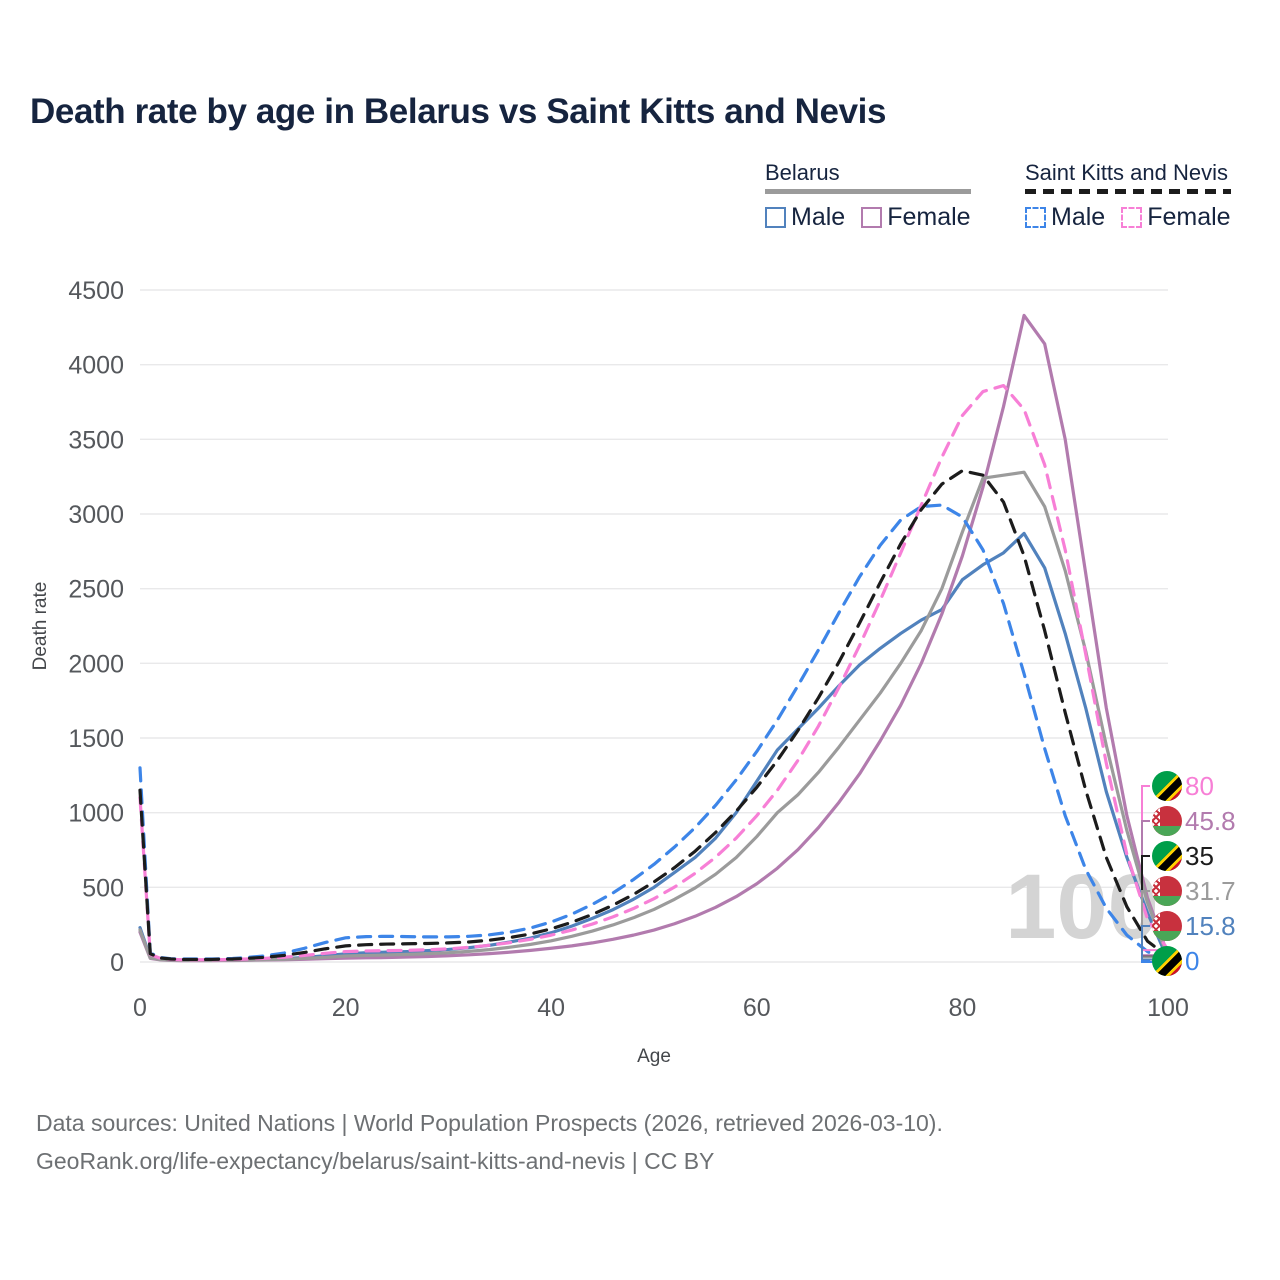  What do you see at coordinates (661, 1008) in the screenshot?
I see `x-axis-tick-labels: 0 20 40 60 80 100` at bounding box center [661, 1008].